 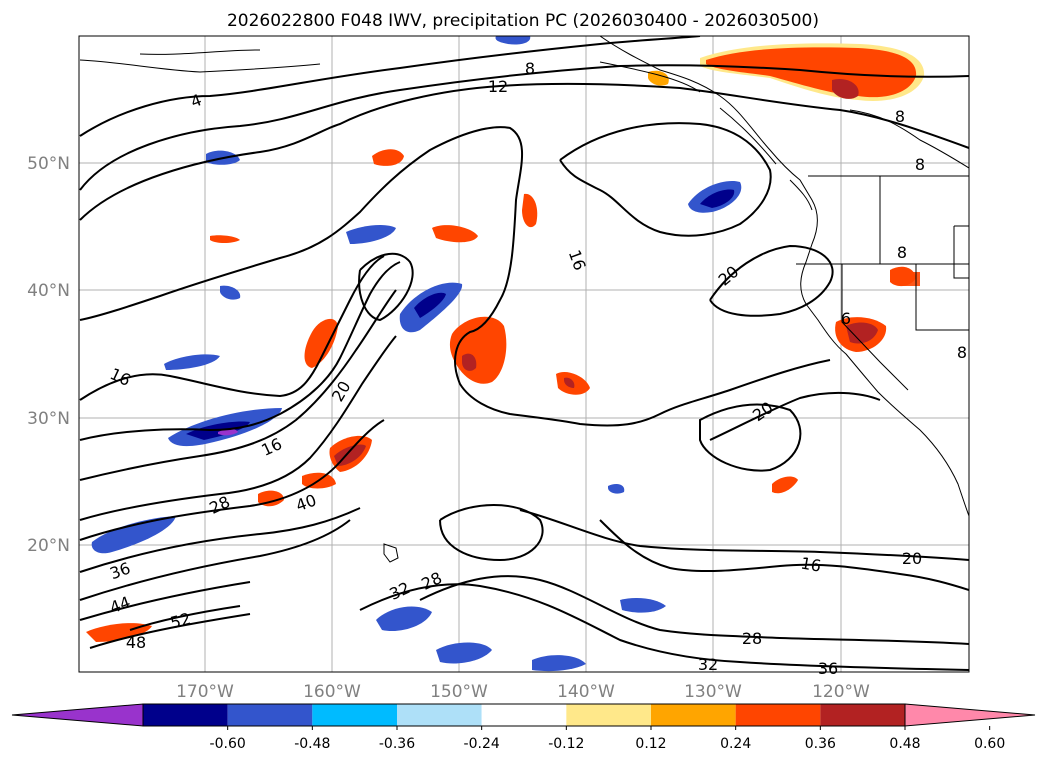 What do you see at coordinates (586, 692) in the screenshot?
I see `lon-tick-label: 140°W` at bounding box center [586, 692].